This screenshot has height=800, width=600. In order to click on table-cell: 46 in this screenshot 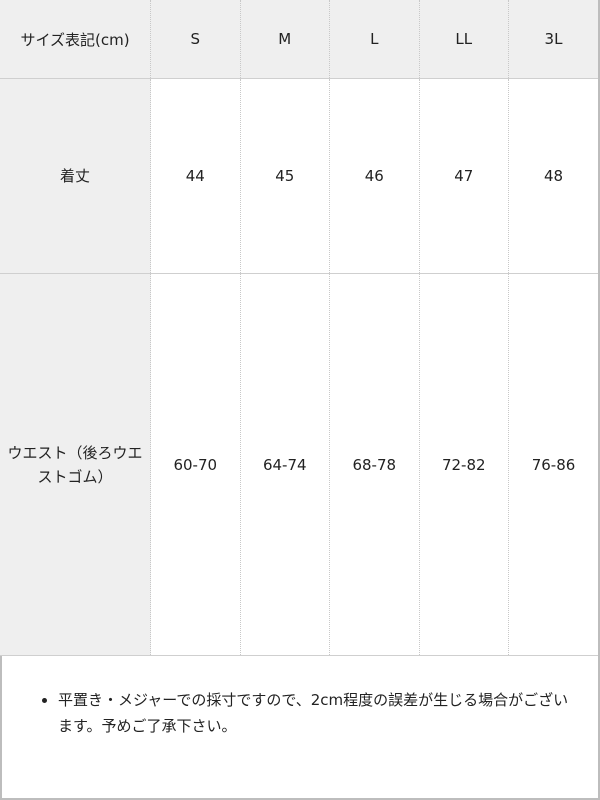, I will do `click(374, 176)`.